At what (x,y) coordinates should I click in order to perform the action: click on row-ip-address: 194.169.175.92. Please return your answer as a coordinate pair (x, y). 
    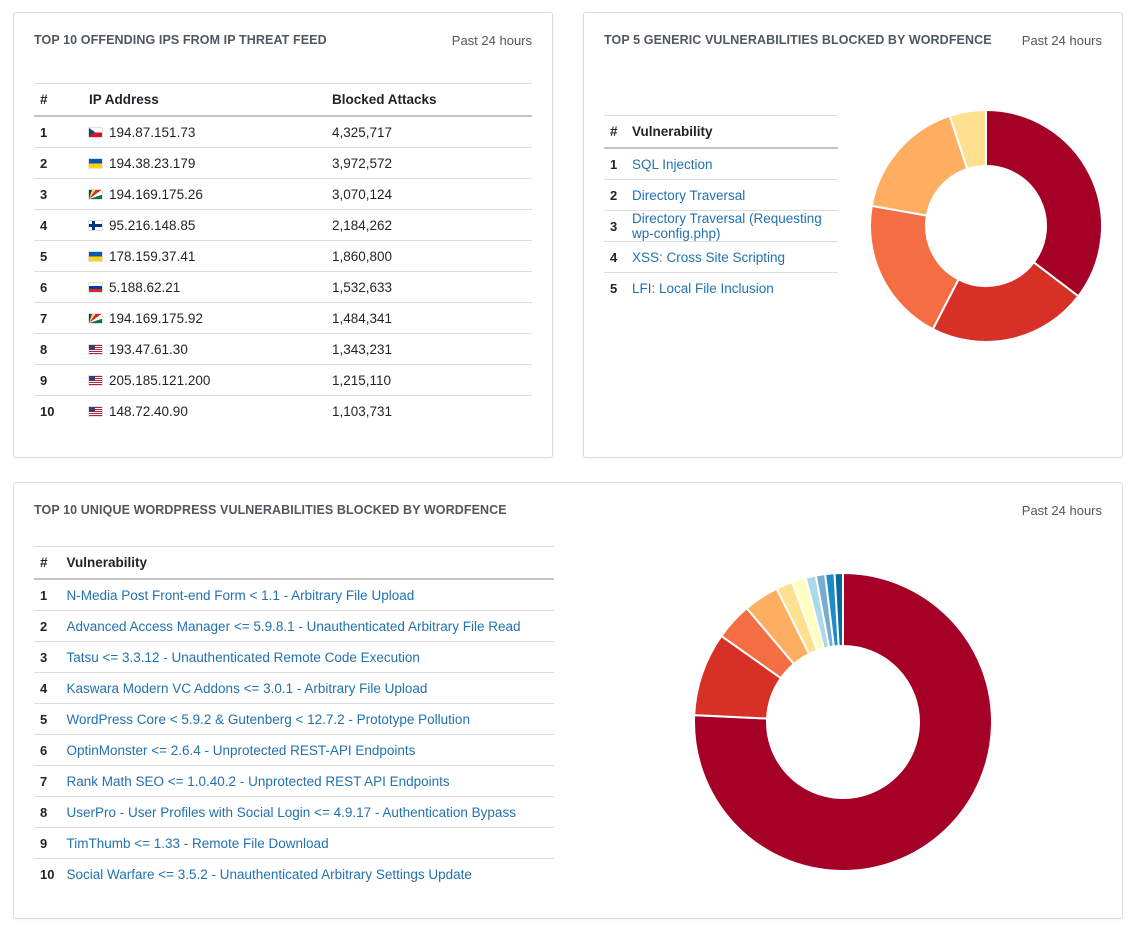
    Looking at the image, I should click on (156, 318).